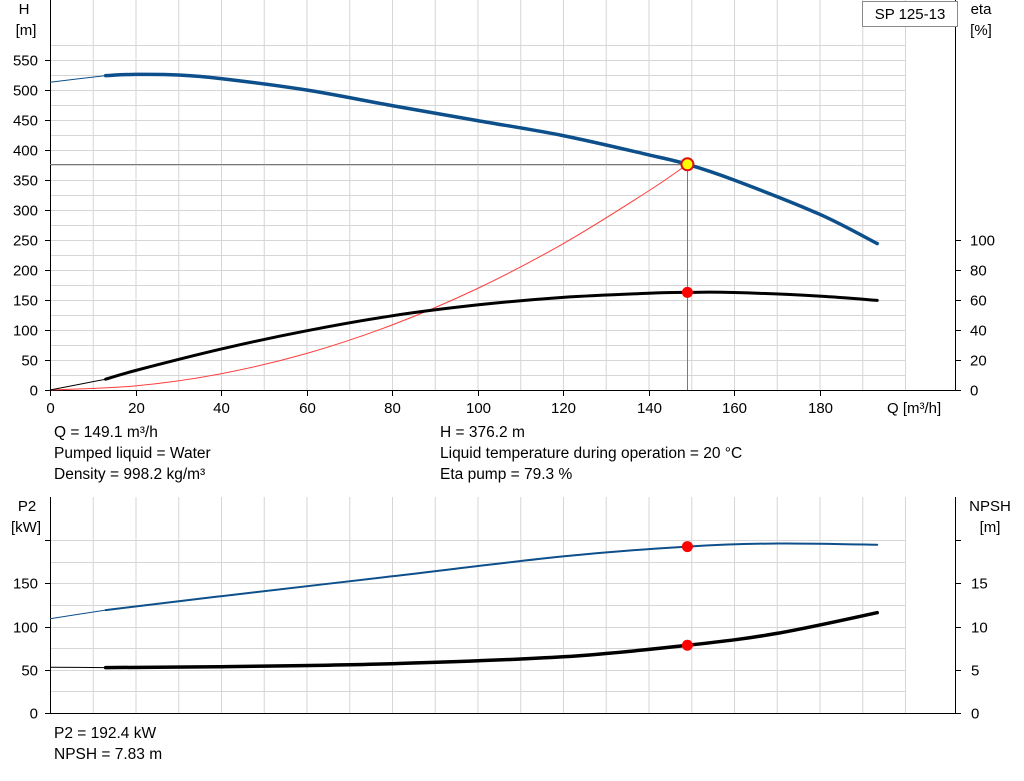 The image size is (1024, 781). What do you see at coordinates (105, 733) in the screenshot?
I see `p2-readout: P2 = 192.4 kW` at bounding box center [105, 733].